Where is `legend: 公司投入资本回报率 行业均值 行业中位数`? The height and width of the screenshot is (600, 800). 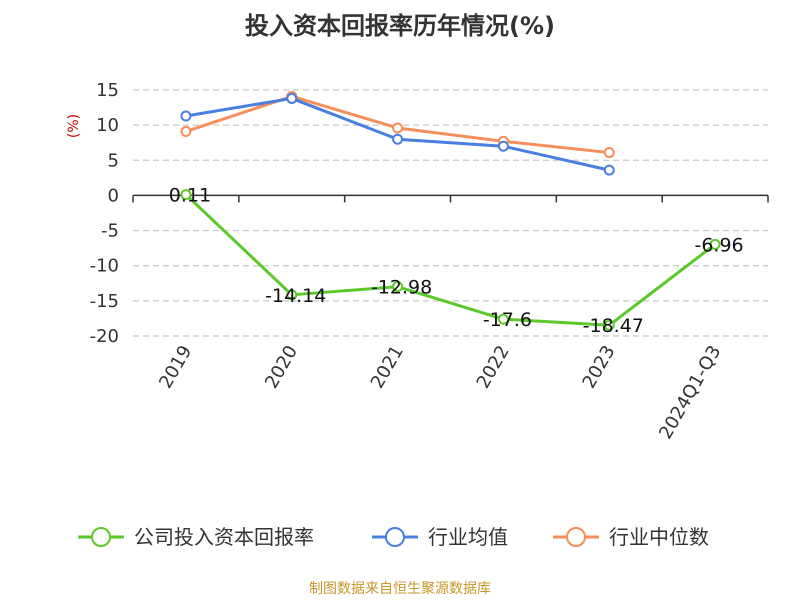 legend: 公司投入资本回报率 行业均值 行业中位数 is located at coordinates (393, 537).